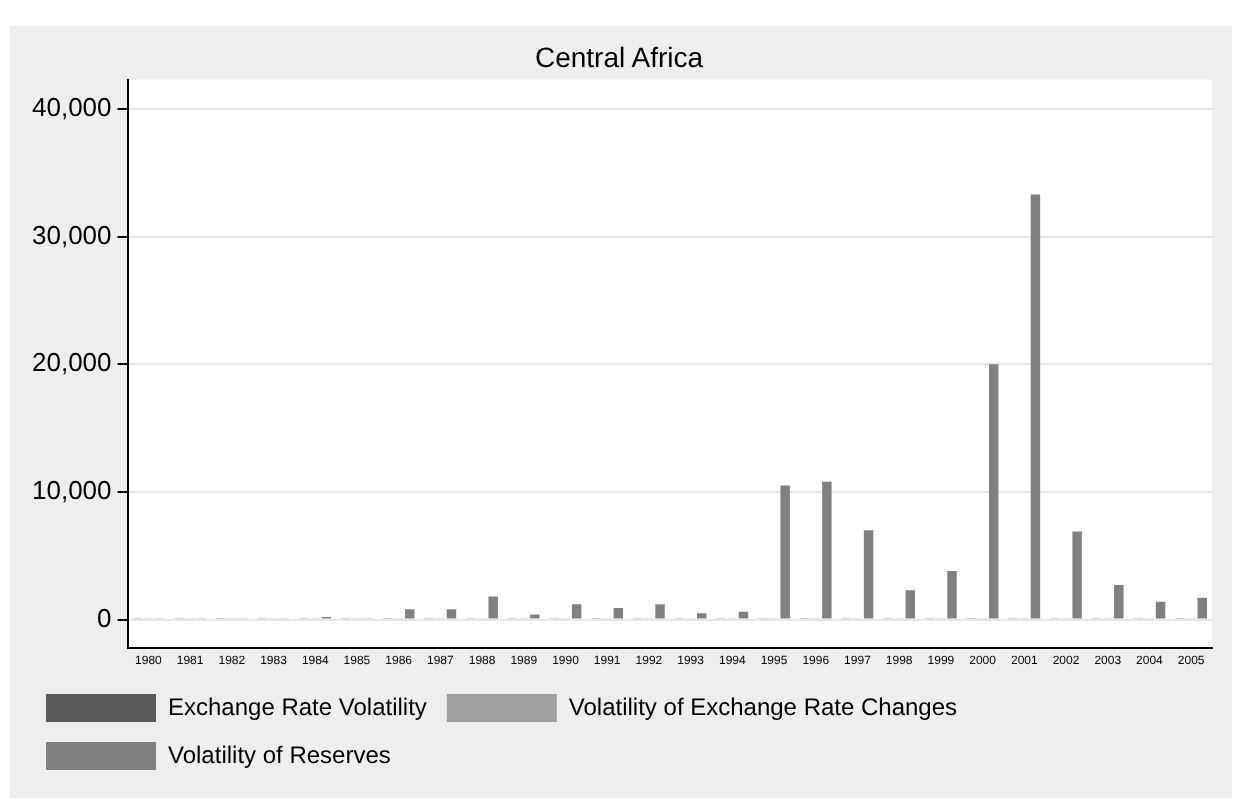  I want to click on y-tick-label: 40,000, so click(71, 107).